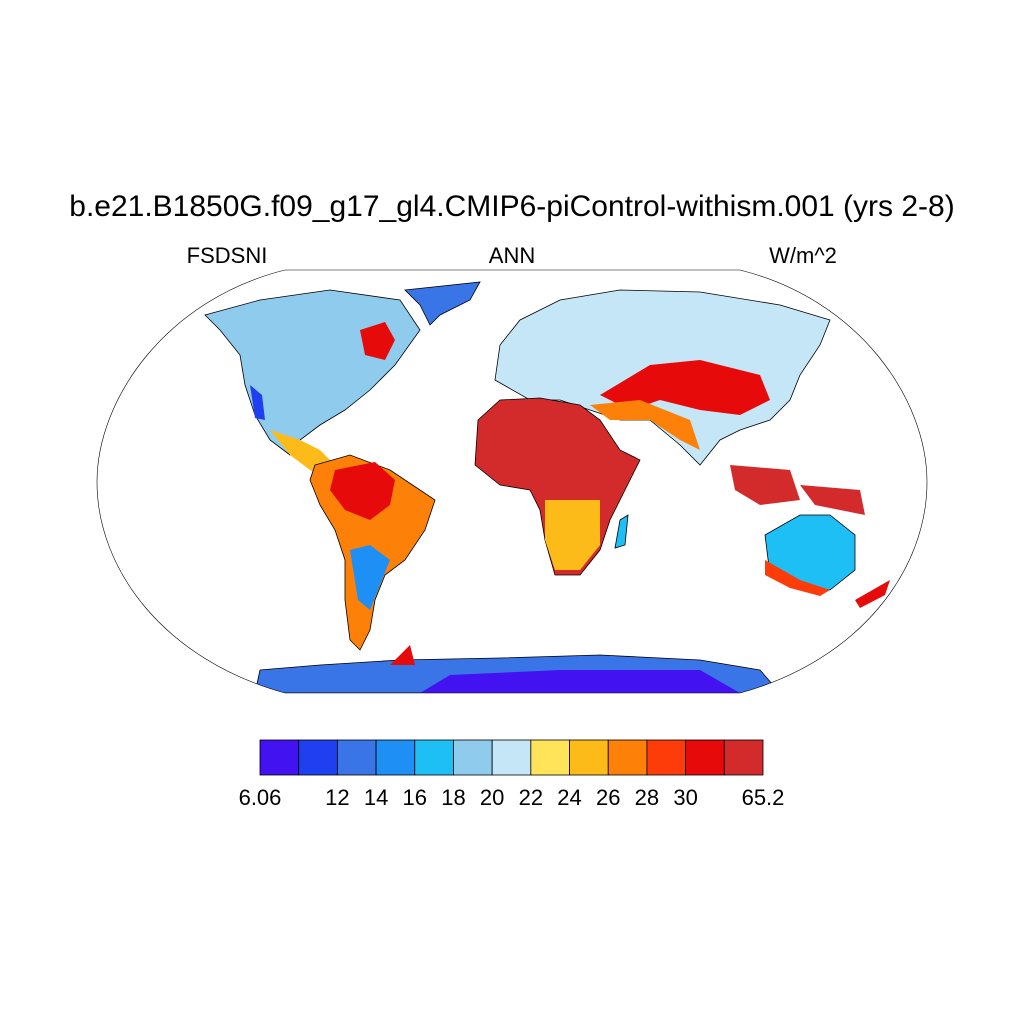 This screenshot has height=1024, width=1024. I want to click on colorbar-label: 16, so click(415, 797).